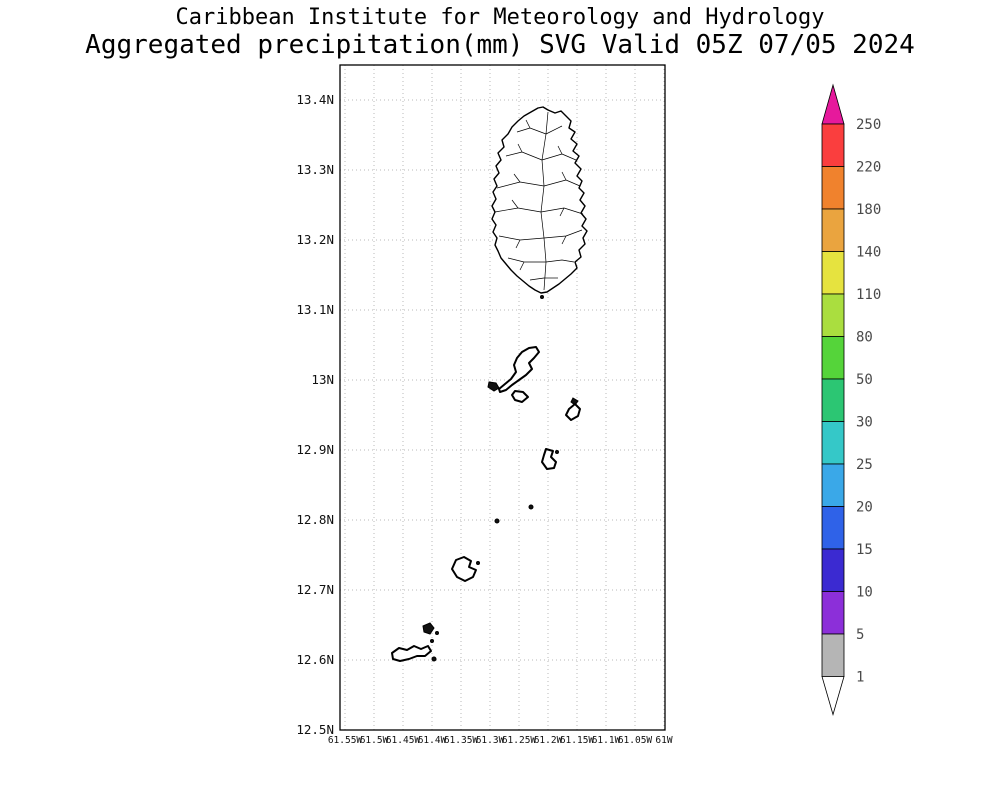  Describe the element at coordinates (864, 338) in the screenshot. I see `colorbar-level-label: 80` at that location.